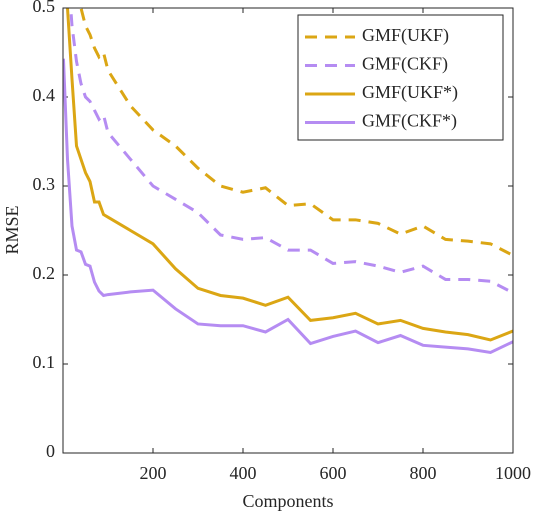 The height and width of the screenshot is (517, 538). I want to click on y-tick-label: 0.2, so click(44, 273).